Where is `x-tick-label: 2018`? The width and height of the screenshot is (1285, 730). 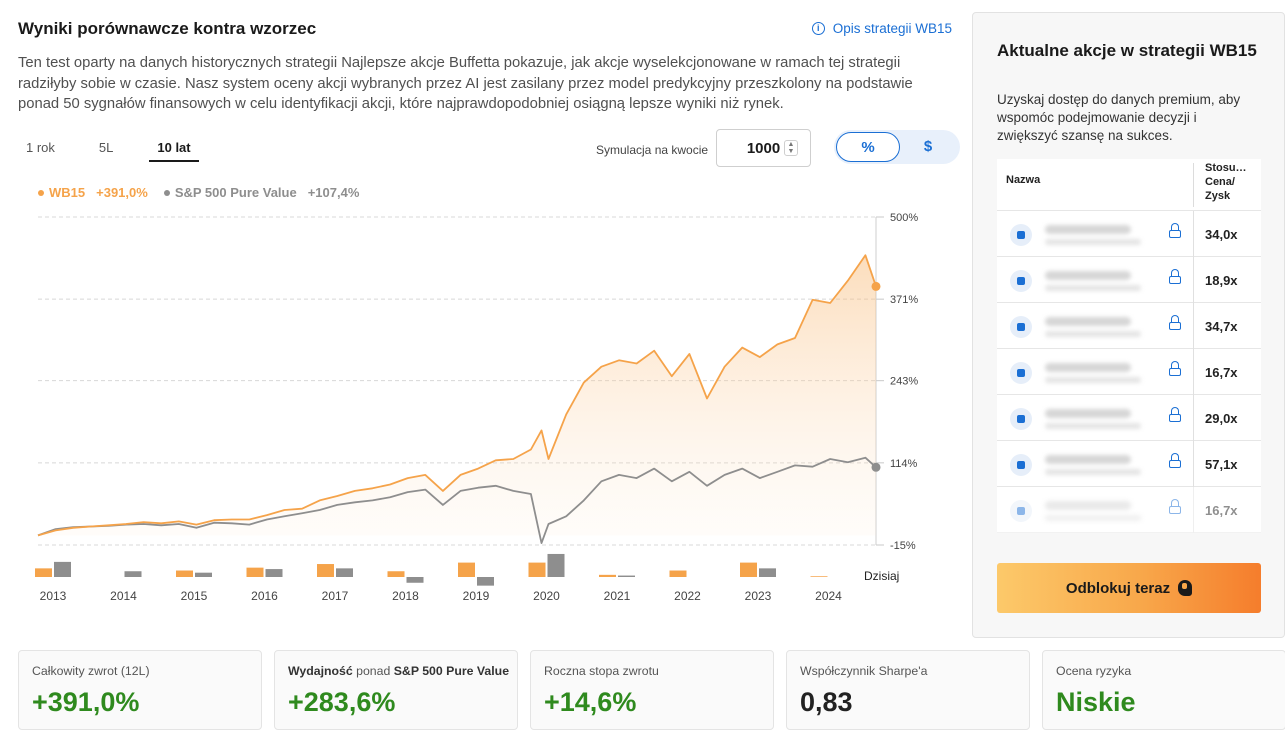
x-tick-label: 2018 is located at coordinates (405, 596).